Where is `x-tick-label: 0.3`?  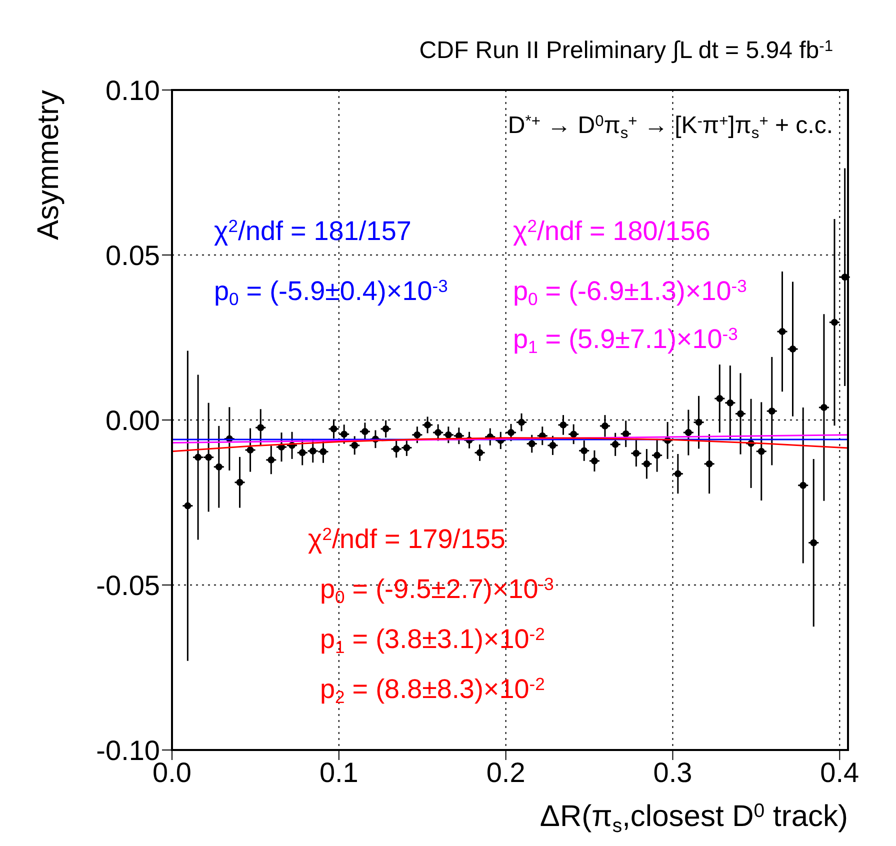 x-tick-label: 0.3 is located at coordinates (672, 772).